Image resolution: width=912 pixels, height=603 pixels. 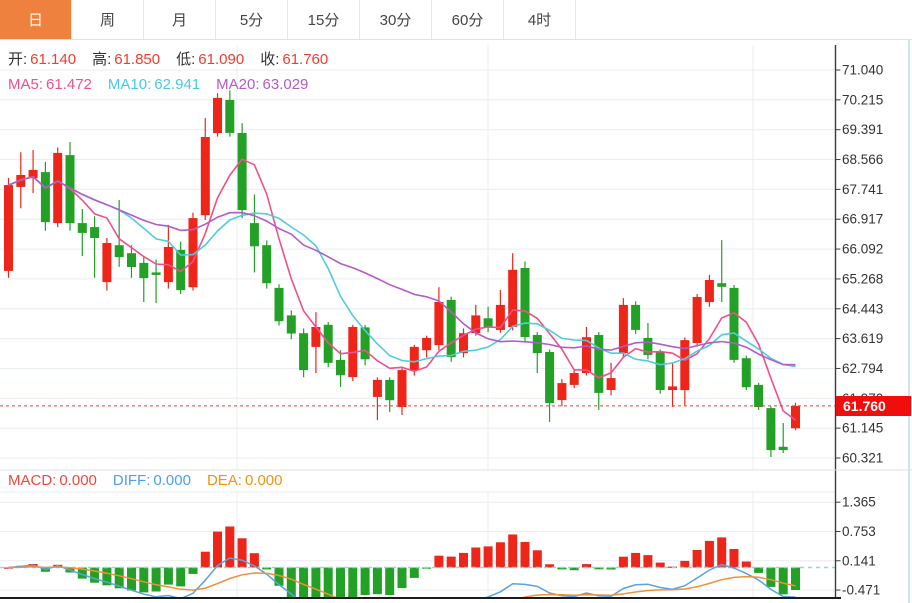 What do you see at coordinates (862, 189) in the screenshot?
I see `price-axis-label: 67.741` at bounding box center [862, 189].